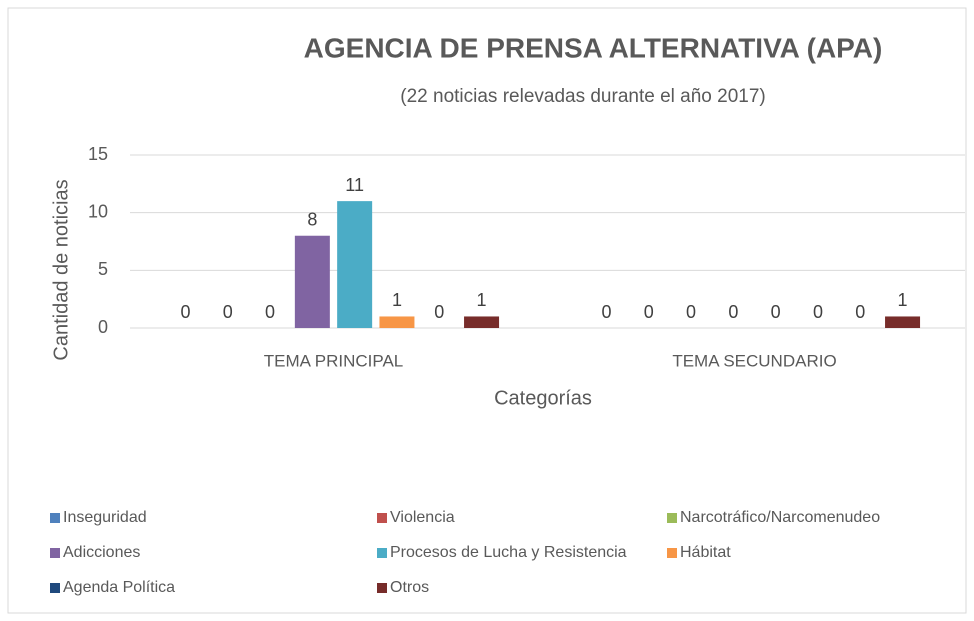  I want to click on x-axis-title: Categorías, so click(543, 398).